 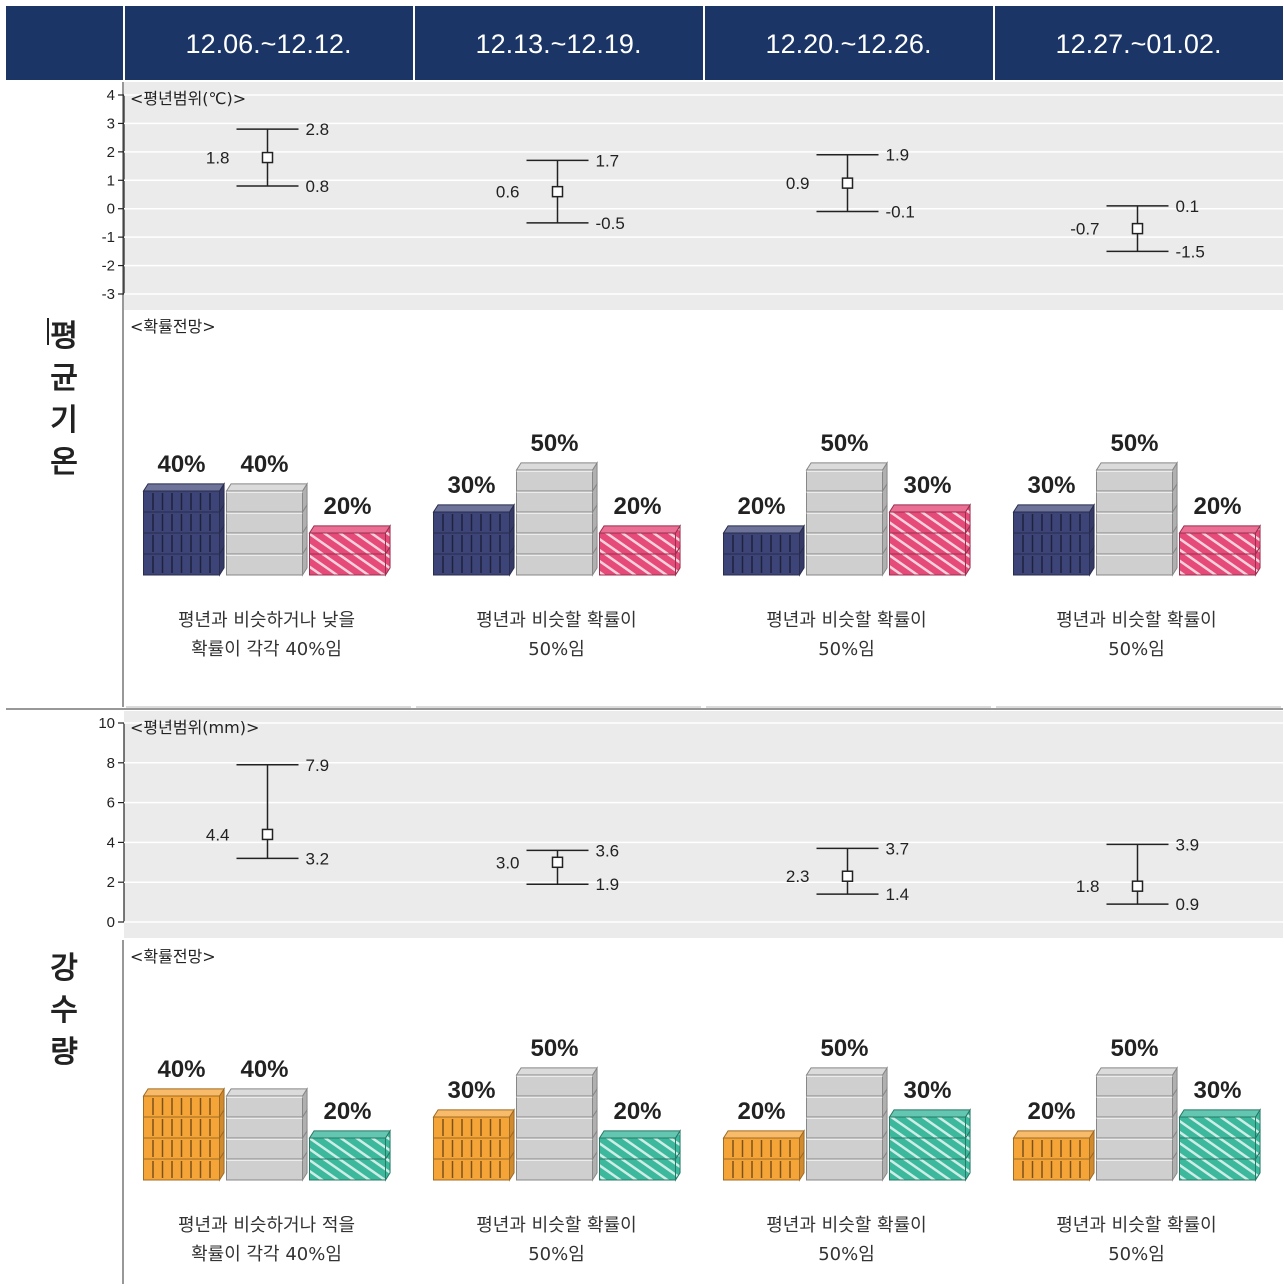 What do you see at coordinates (266, 620) in the screenshot?
I see `probability-description: 평년과 비슷하거나 낮을` at bounding box center [266, 620].